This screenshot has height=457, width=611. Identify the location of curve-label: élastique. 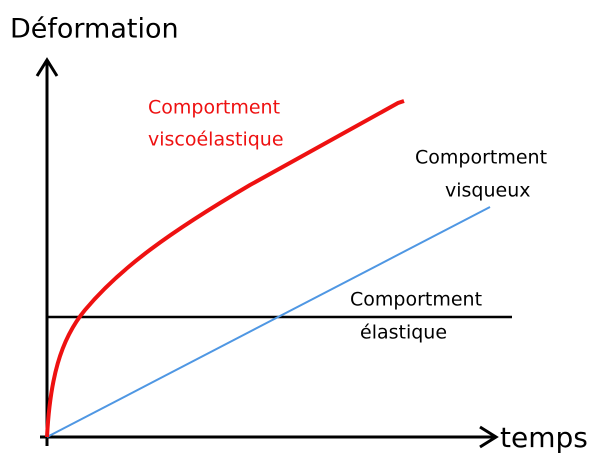
(403, 333).